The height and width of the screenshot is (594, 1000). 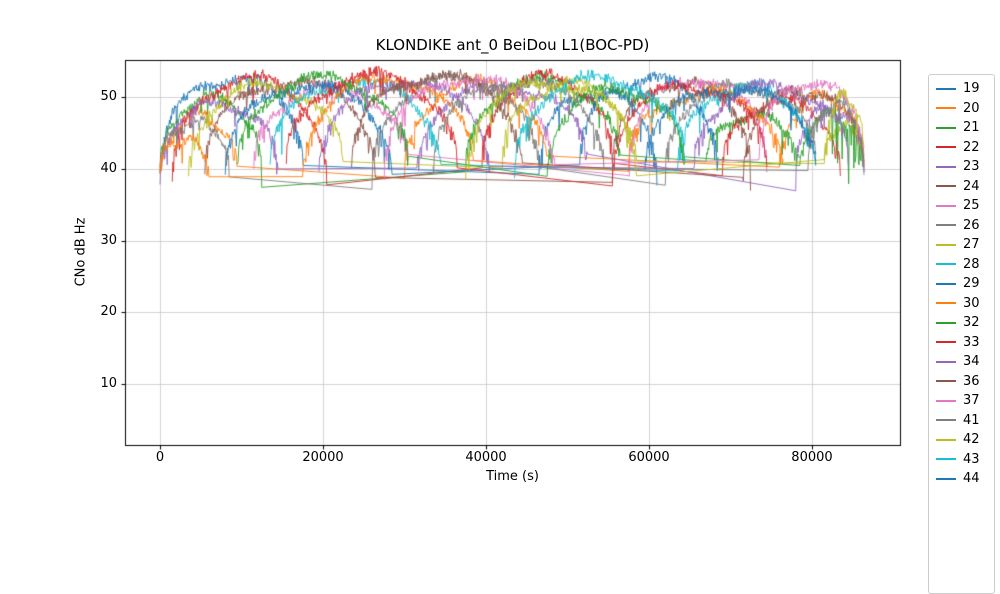 I want to click on legend-label: 34, so click(x=971, y=361).